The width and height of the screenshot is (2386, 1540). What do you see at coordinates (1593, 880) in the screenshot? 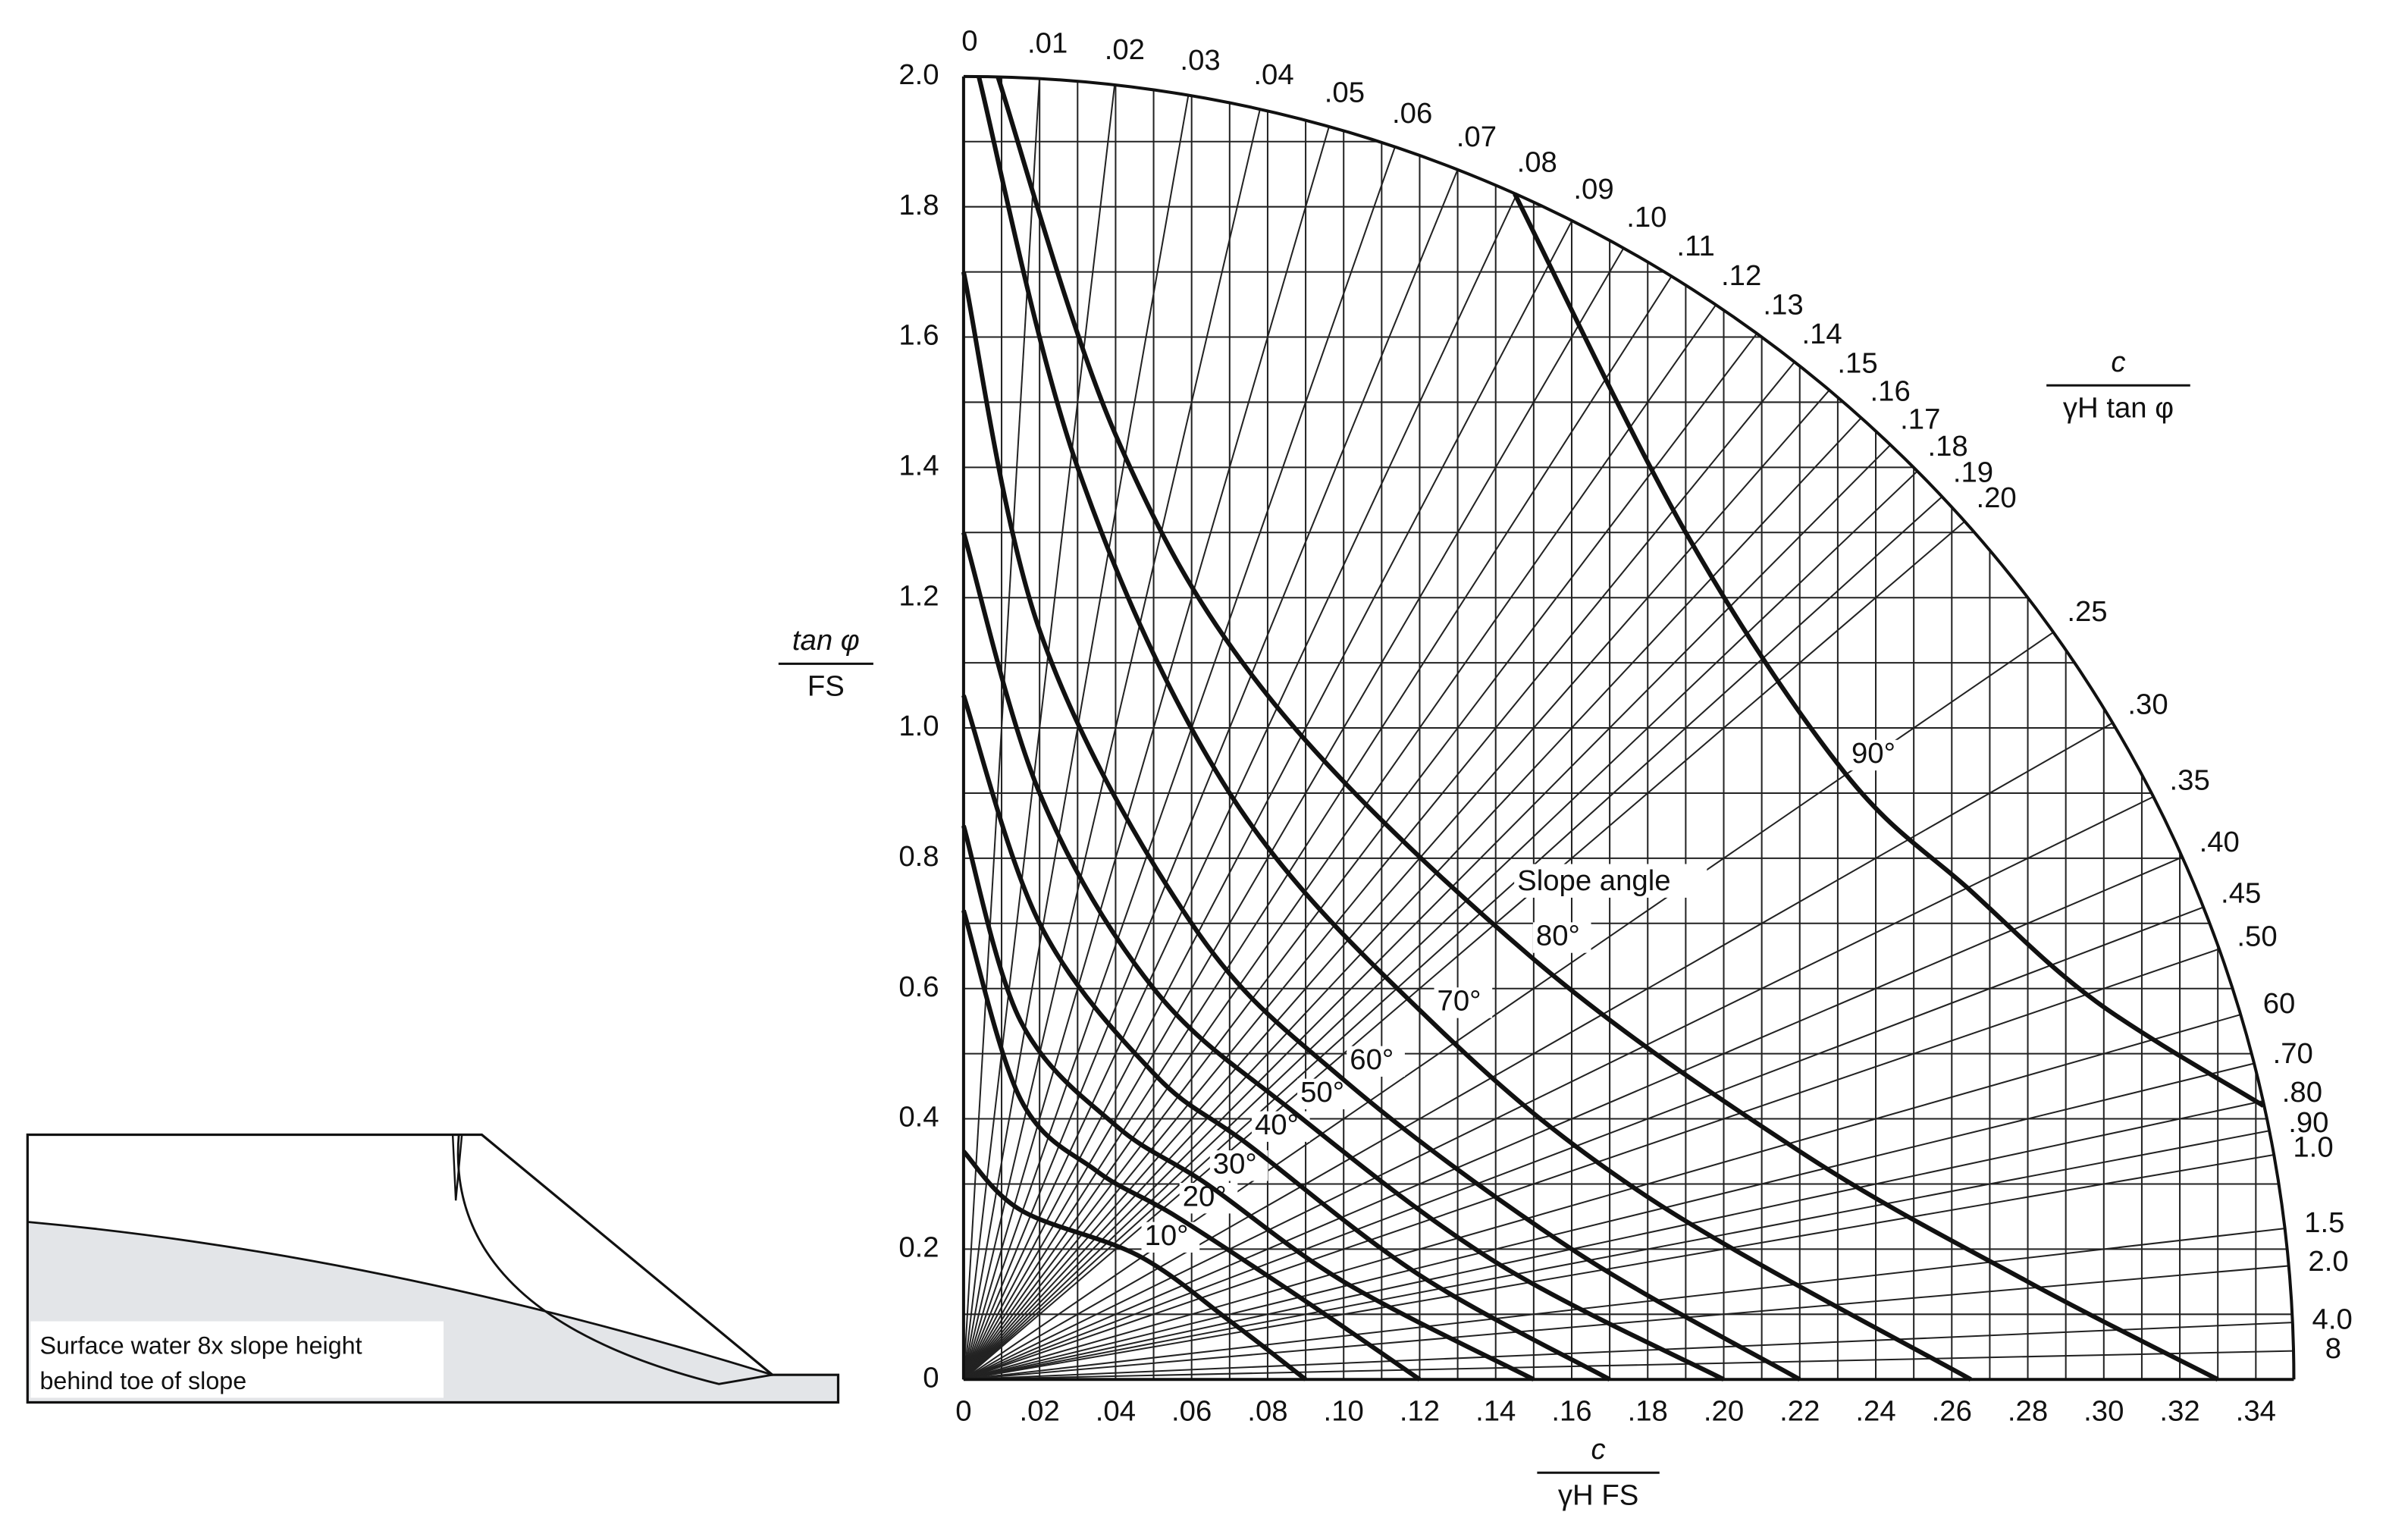
I see `annotation: Slope angle` at bounding box center [1593, 880].